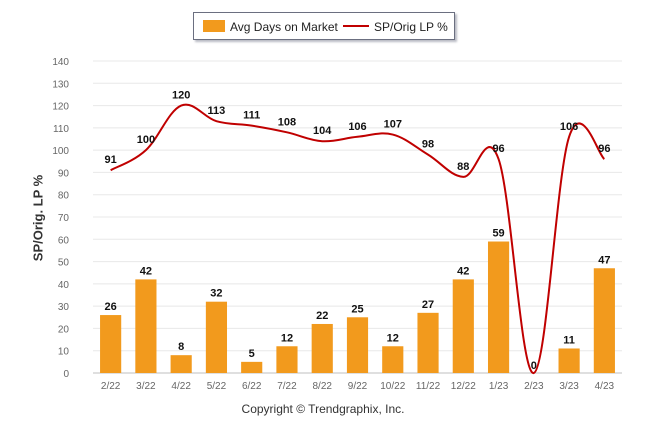  What do you see at coordinates (287, 122) in the screenshot?
I see `line-value-label: 108` at bounding box center [287, 122].